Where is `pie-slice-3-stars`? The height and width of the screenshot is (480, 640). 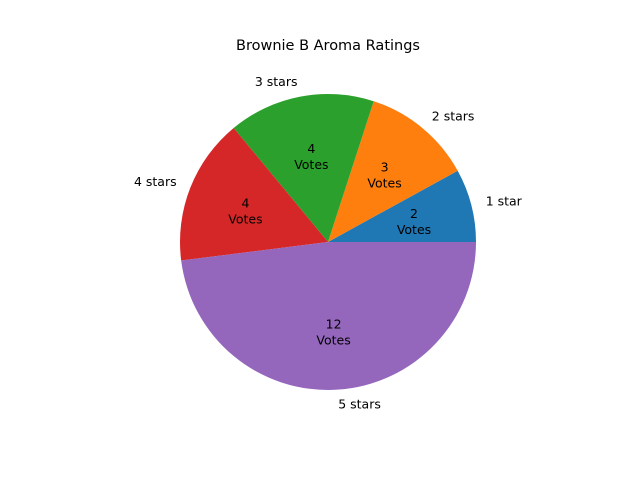 pie-slice-3-stars is located at coordinates (303, 168).